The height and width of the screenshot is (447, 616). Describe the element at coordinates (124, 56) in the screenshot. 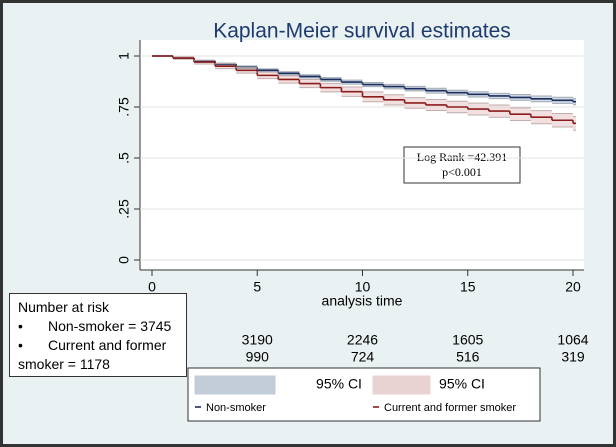

I see `y-tick-label: 1` at that location.